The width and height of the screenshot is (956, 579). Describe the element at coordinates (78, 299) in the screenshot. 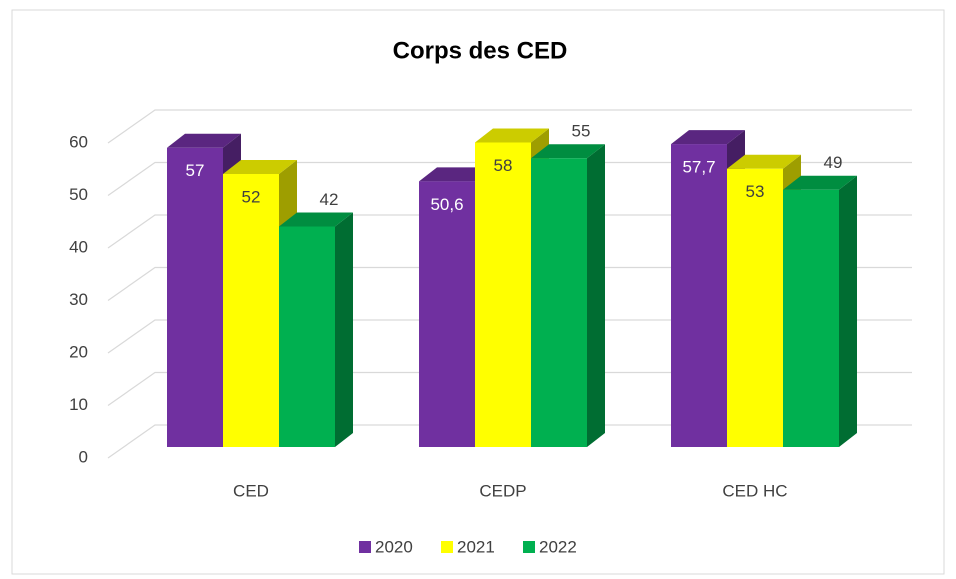

I see `y-tick-label: 30` at that location.